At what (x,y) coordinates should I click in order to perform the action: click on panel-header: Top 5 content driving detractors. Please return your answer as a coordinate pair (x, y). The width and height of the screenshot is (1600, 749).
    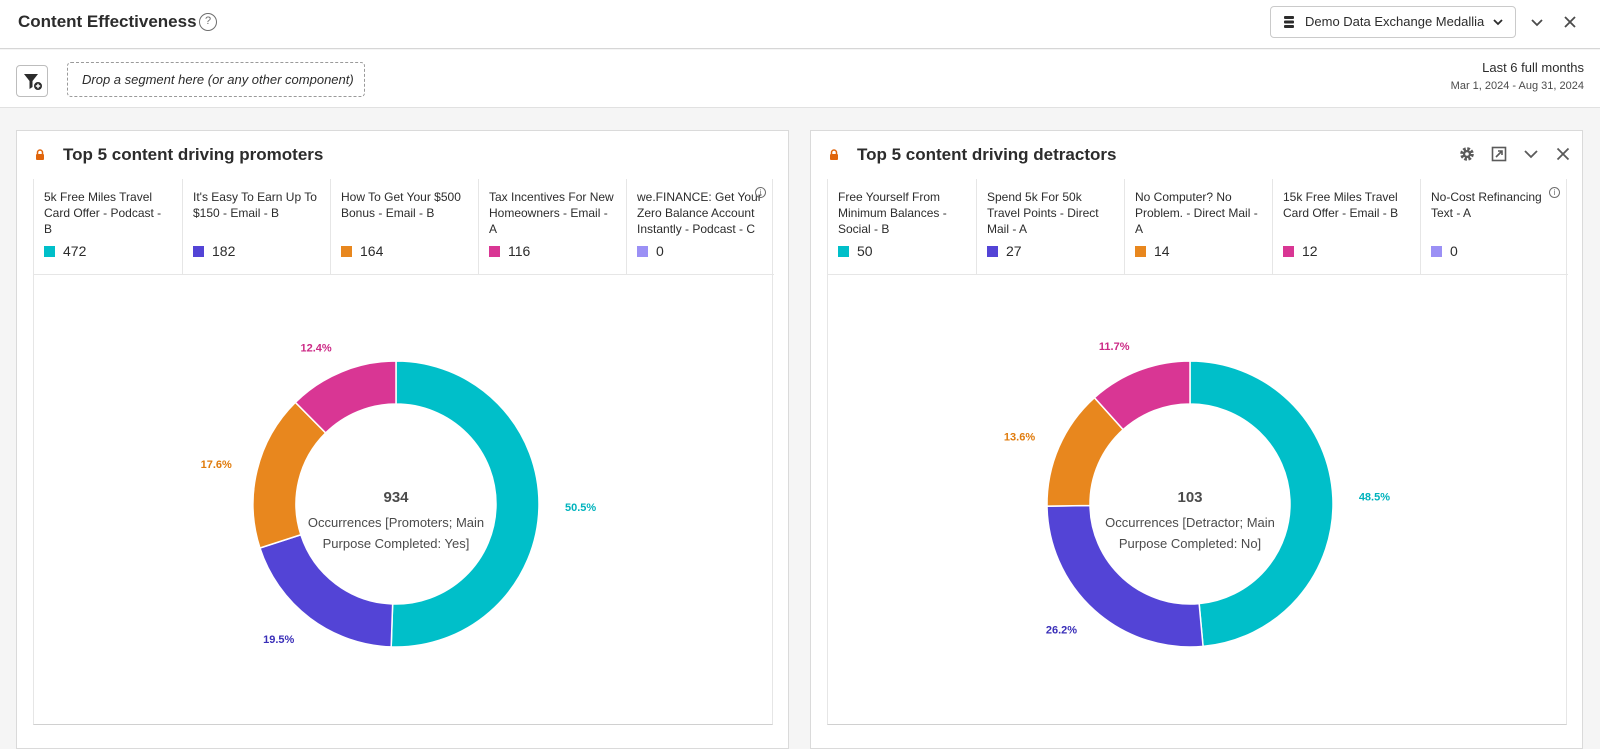
    Looking at the image, I should click on (1196, 155).